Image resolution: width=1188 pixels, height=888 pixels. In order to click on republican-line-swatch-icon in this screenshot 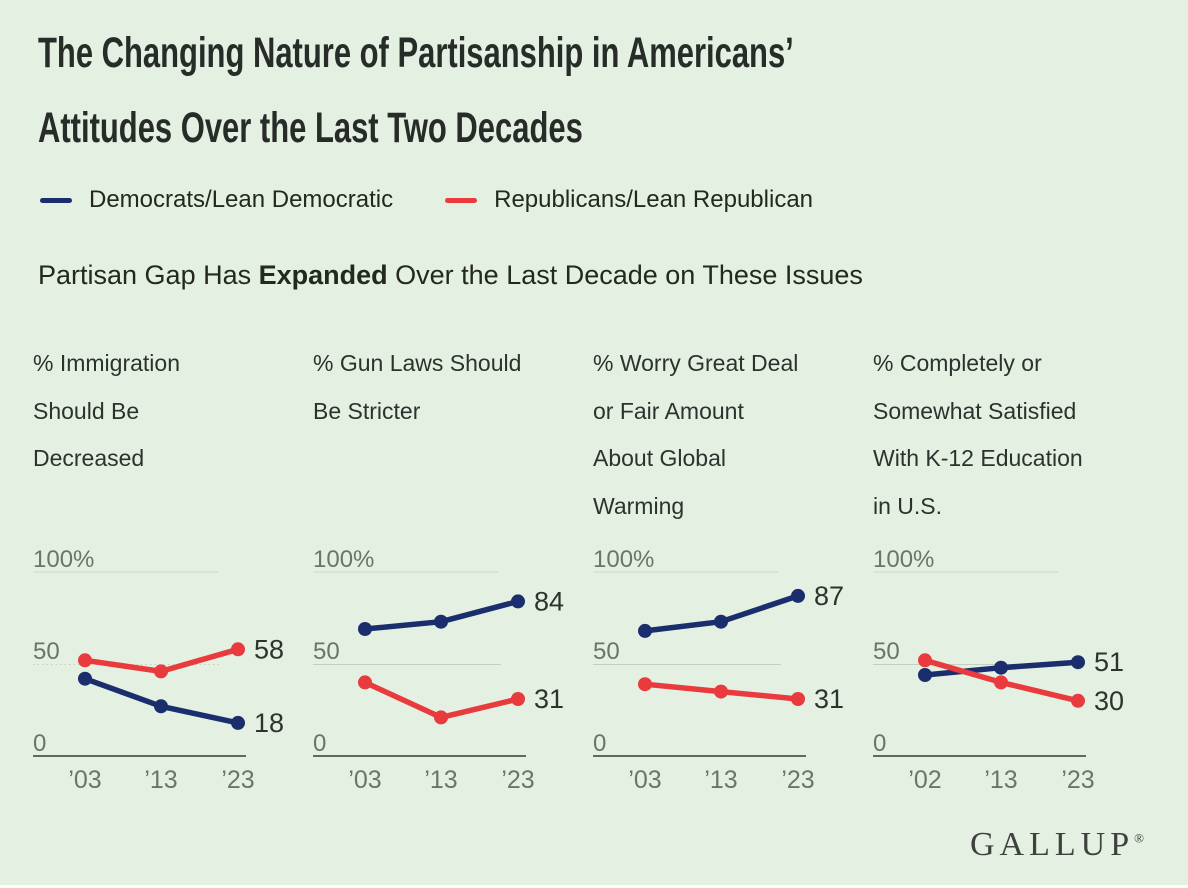, I will do `click(461, 200)`.